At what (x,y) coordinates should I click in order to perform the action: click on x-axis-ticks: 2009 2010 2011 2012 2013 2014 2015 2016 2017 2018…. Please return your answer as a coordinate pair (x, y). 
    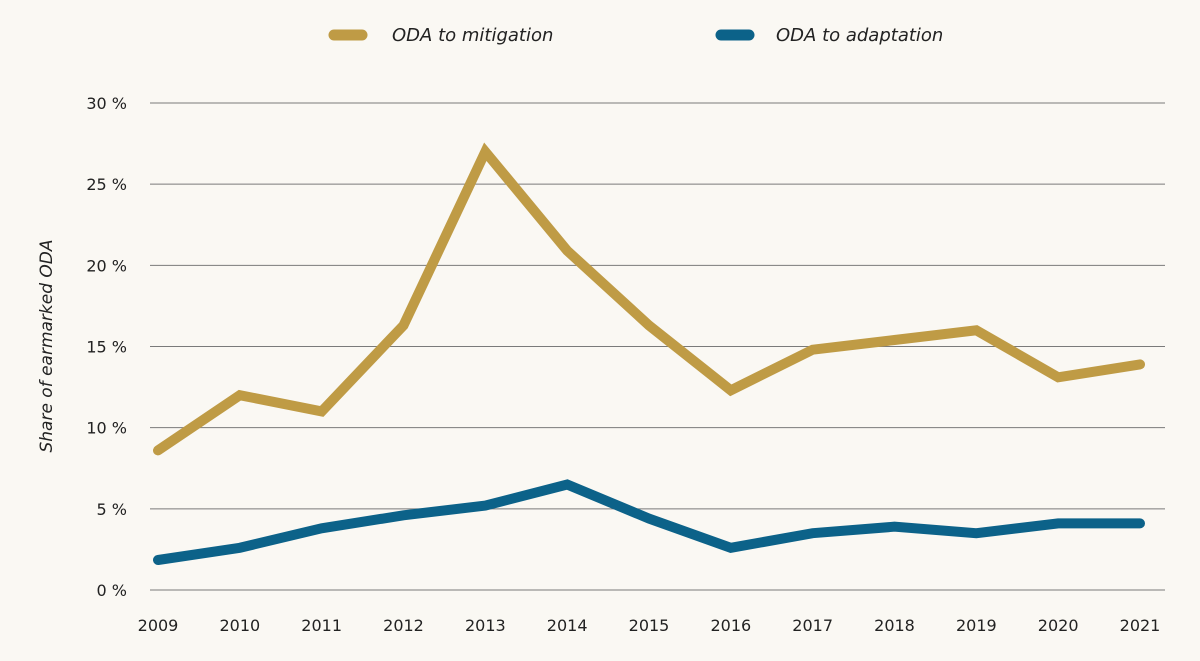
    Looking at the image, I should click on (649, 625).